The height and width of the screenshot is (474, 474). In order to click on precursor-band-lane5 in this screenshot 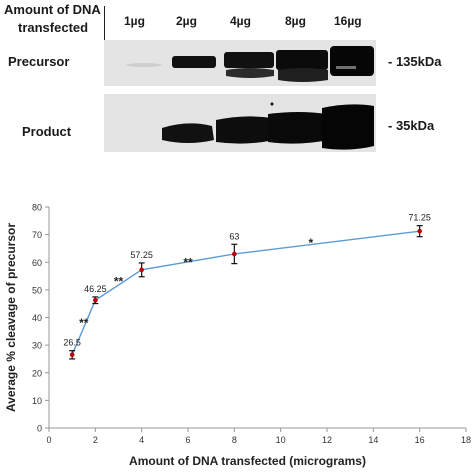, I will do `click(352, 61)`.